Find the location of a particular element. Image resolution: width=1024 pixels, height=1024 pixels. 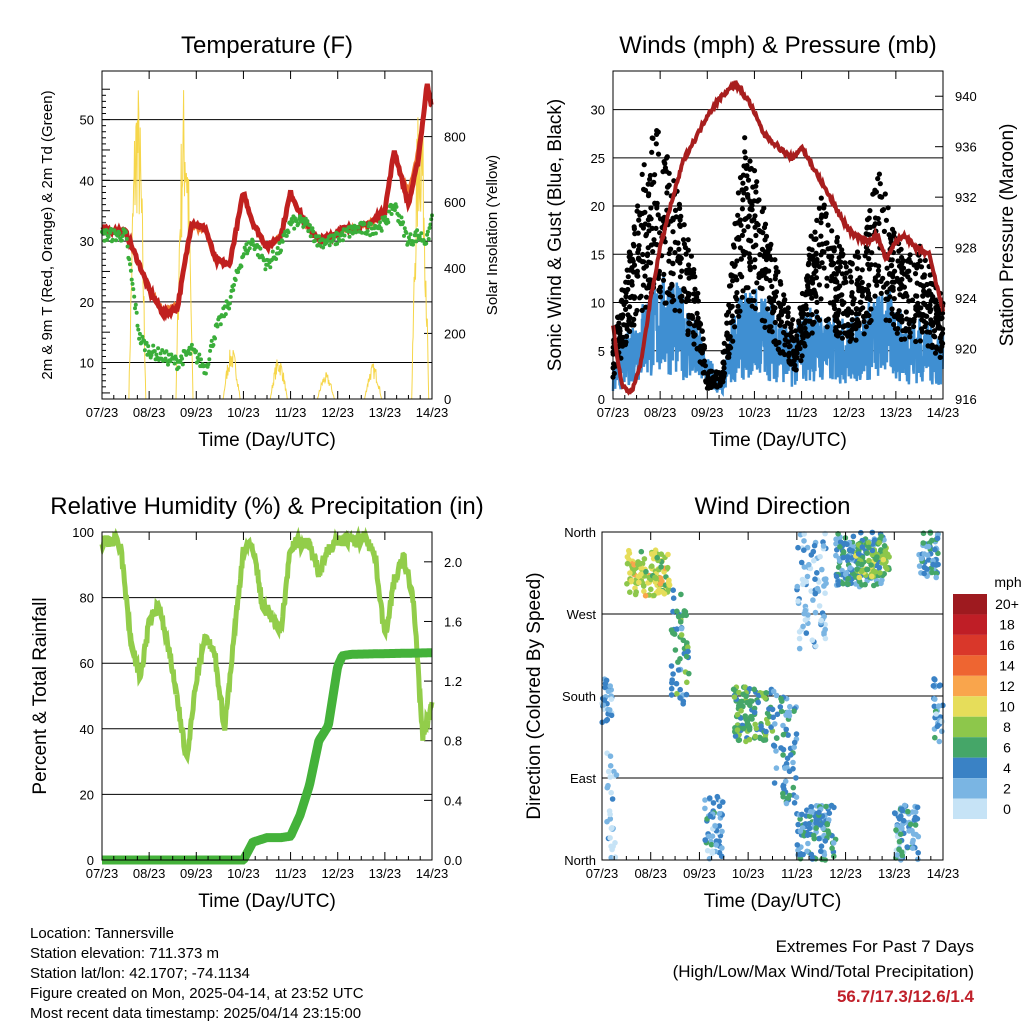

winds-ytick-label: 25 is located at coordinates (598, 158).